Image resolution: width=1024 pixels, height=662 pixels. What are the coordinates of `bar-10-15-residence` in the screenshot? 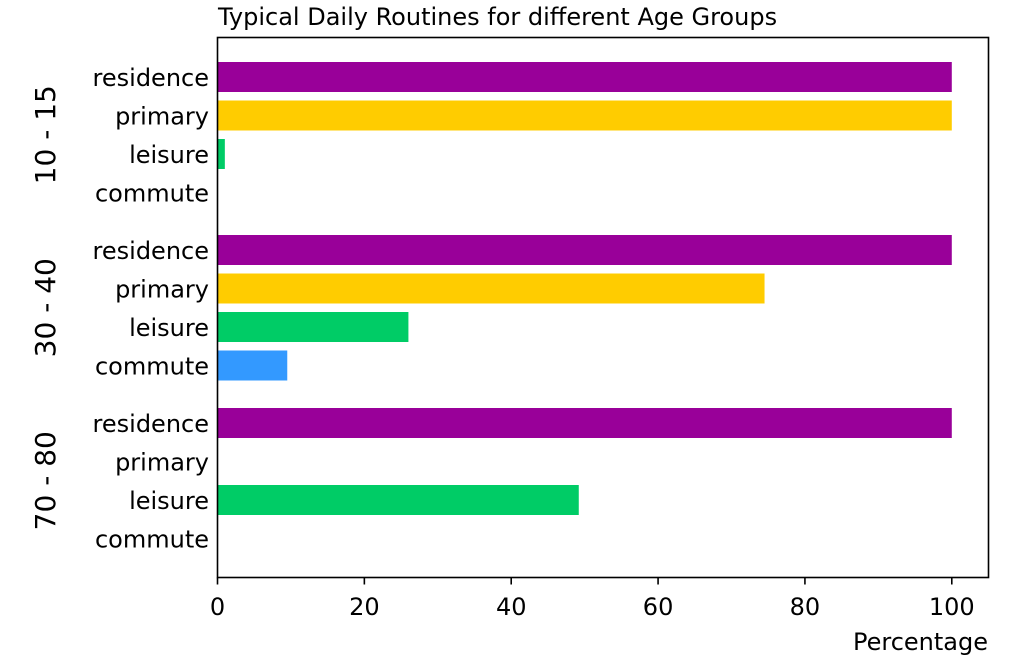 It's located at (584, 77).